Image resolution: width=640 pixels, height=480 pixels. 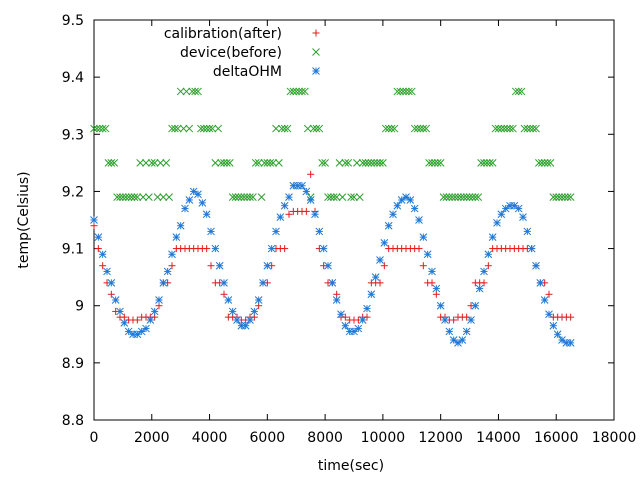 What do you see at coordinates (325, 438) in the screenshot?
I see `x-tick-label: 8000` at bounding box center [325, 438].